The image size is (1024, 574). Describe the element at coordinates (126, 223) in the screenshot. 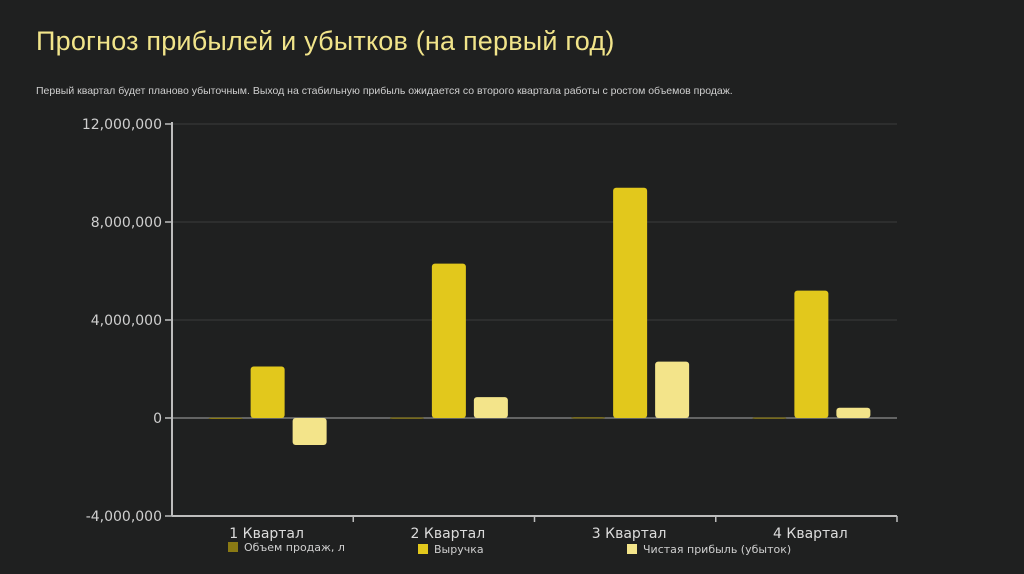

I see `y-tick-label: 8,000,000` at that location.